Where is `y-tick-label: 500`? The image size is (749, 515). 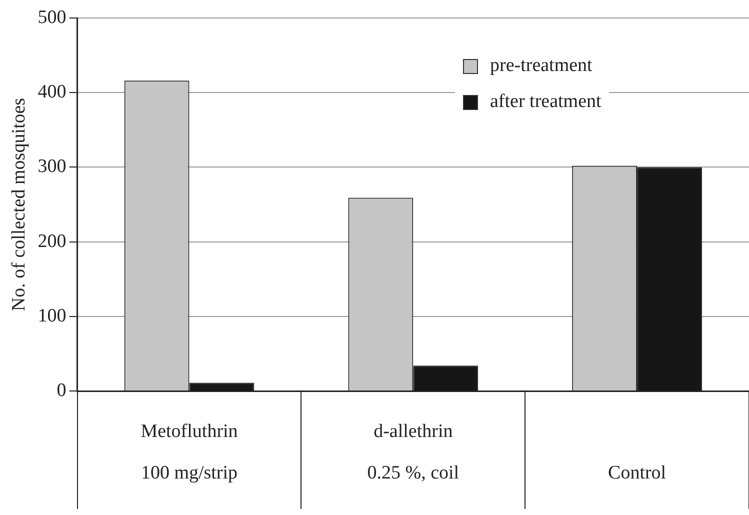
y-tick-label: 500 is located at coordinates (52, 17).